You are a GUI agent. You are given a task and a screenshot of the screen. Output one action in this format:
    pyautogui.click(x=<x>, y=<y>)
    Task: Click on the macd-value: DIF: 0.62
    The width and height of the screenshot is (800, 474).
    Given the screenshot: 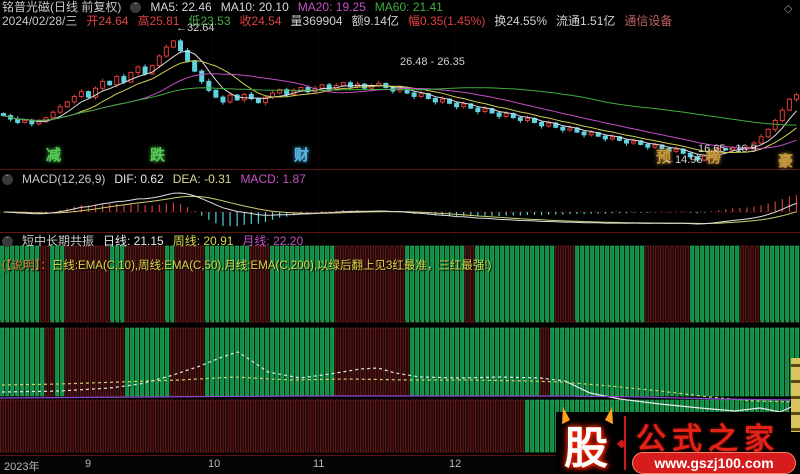 What is the action you would take?
    pyautogui.click(x=139, y=179)
    